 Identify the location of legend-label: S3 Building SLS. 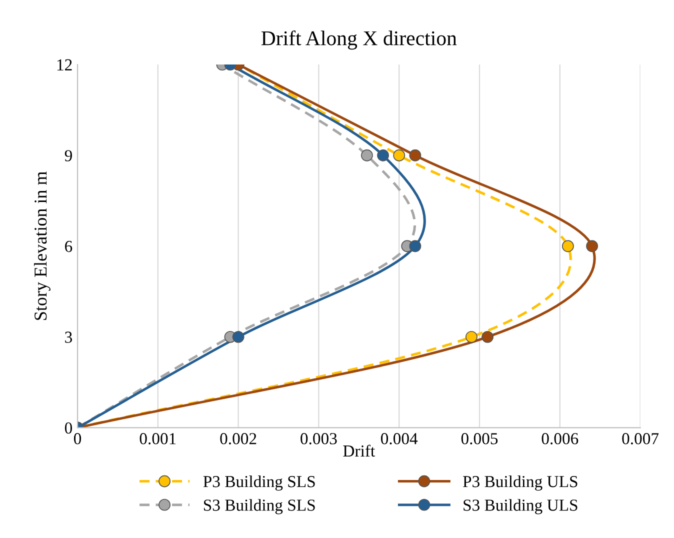
(259, 506).